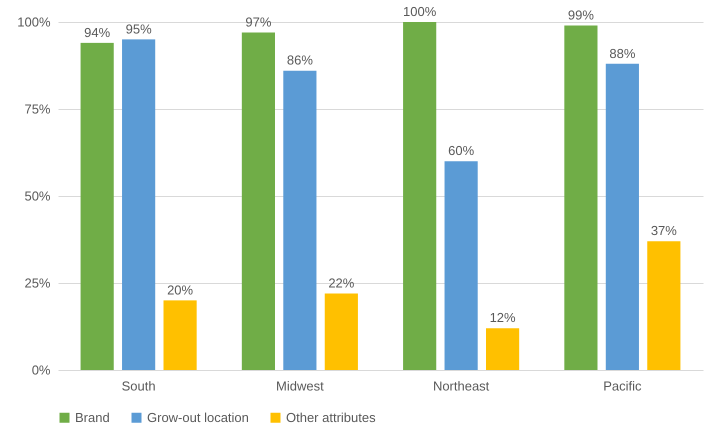 The width and height of the screenshot is (715, 433). What do you see at coordinates (300, 386) in the screenshot?
I see `x-tick-label: Midwest` at bounding box center [300, 386].